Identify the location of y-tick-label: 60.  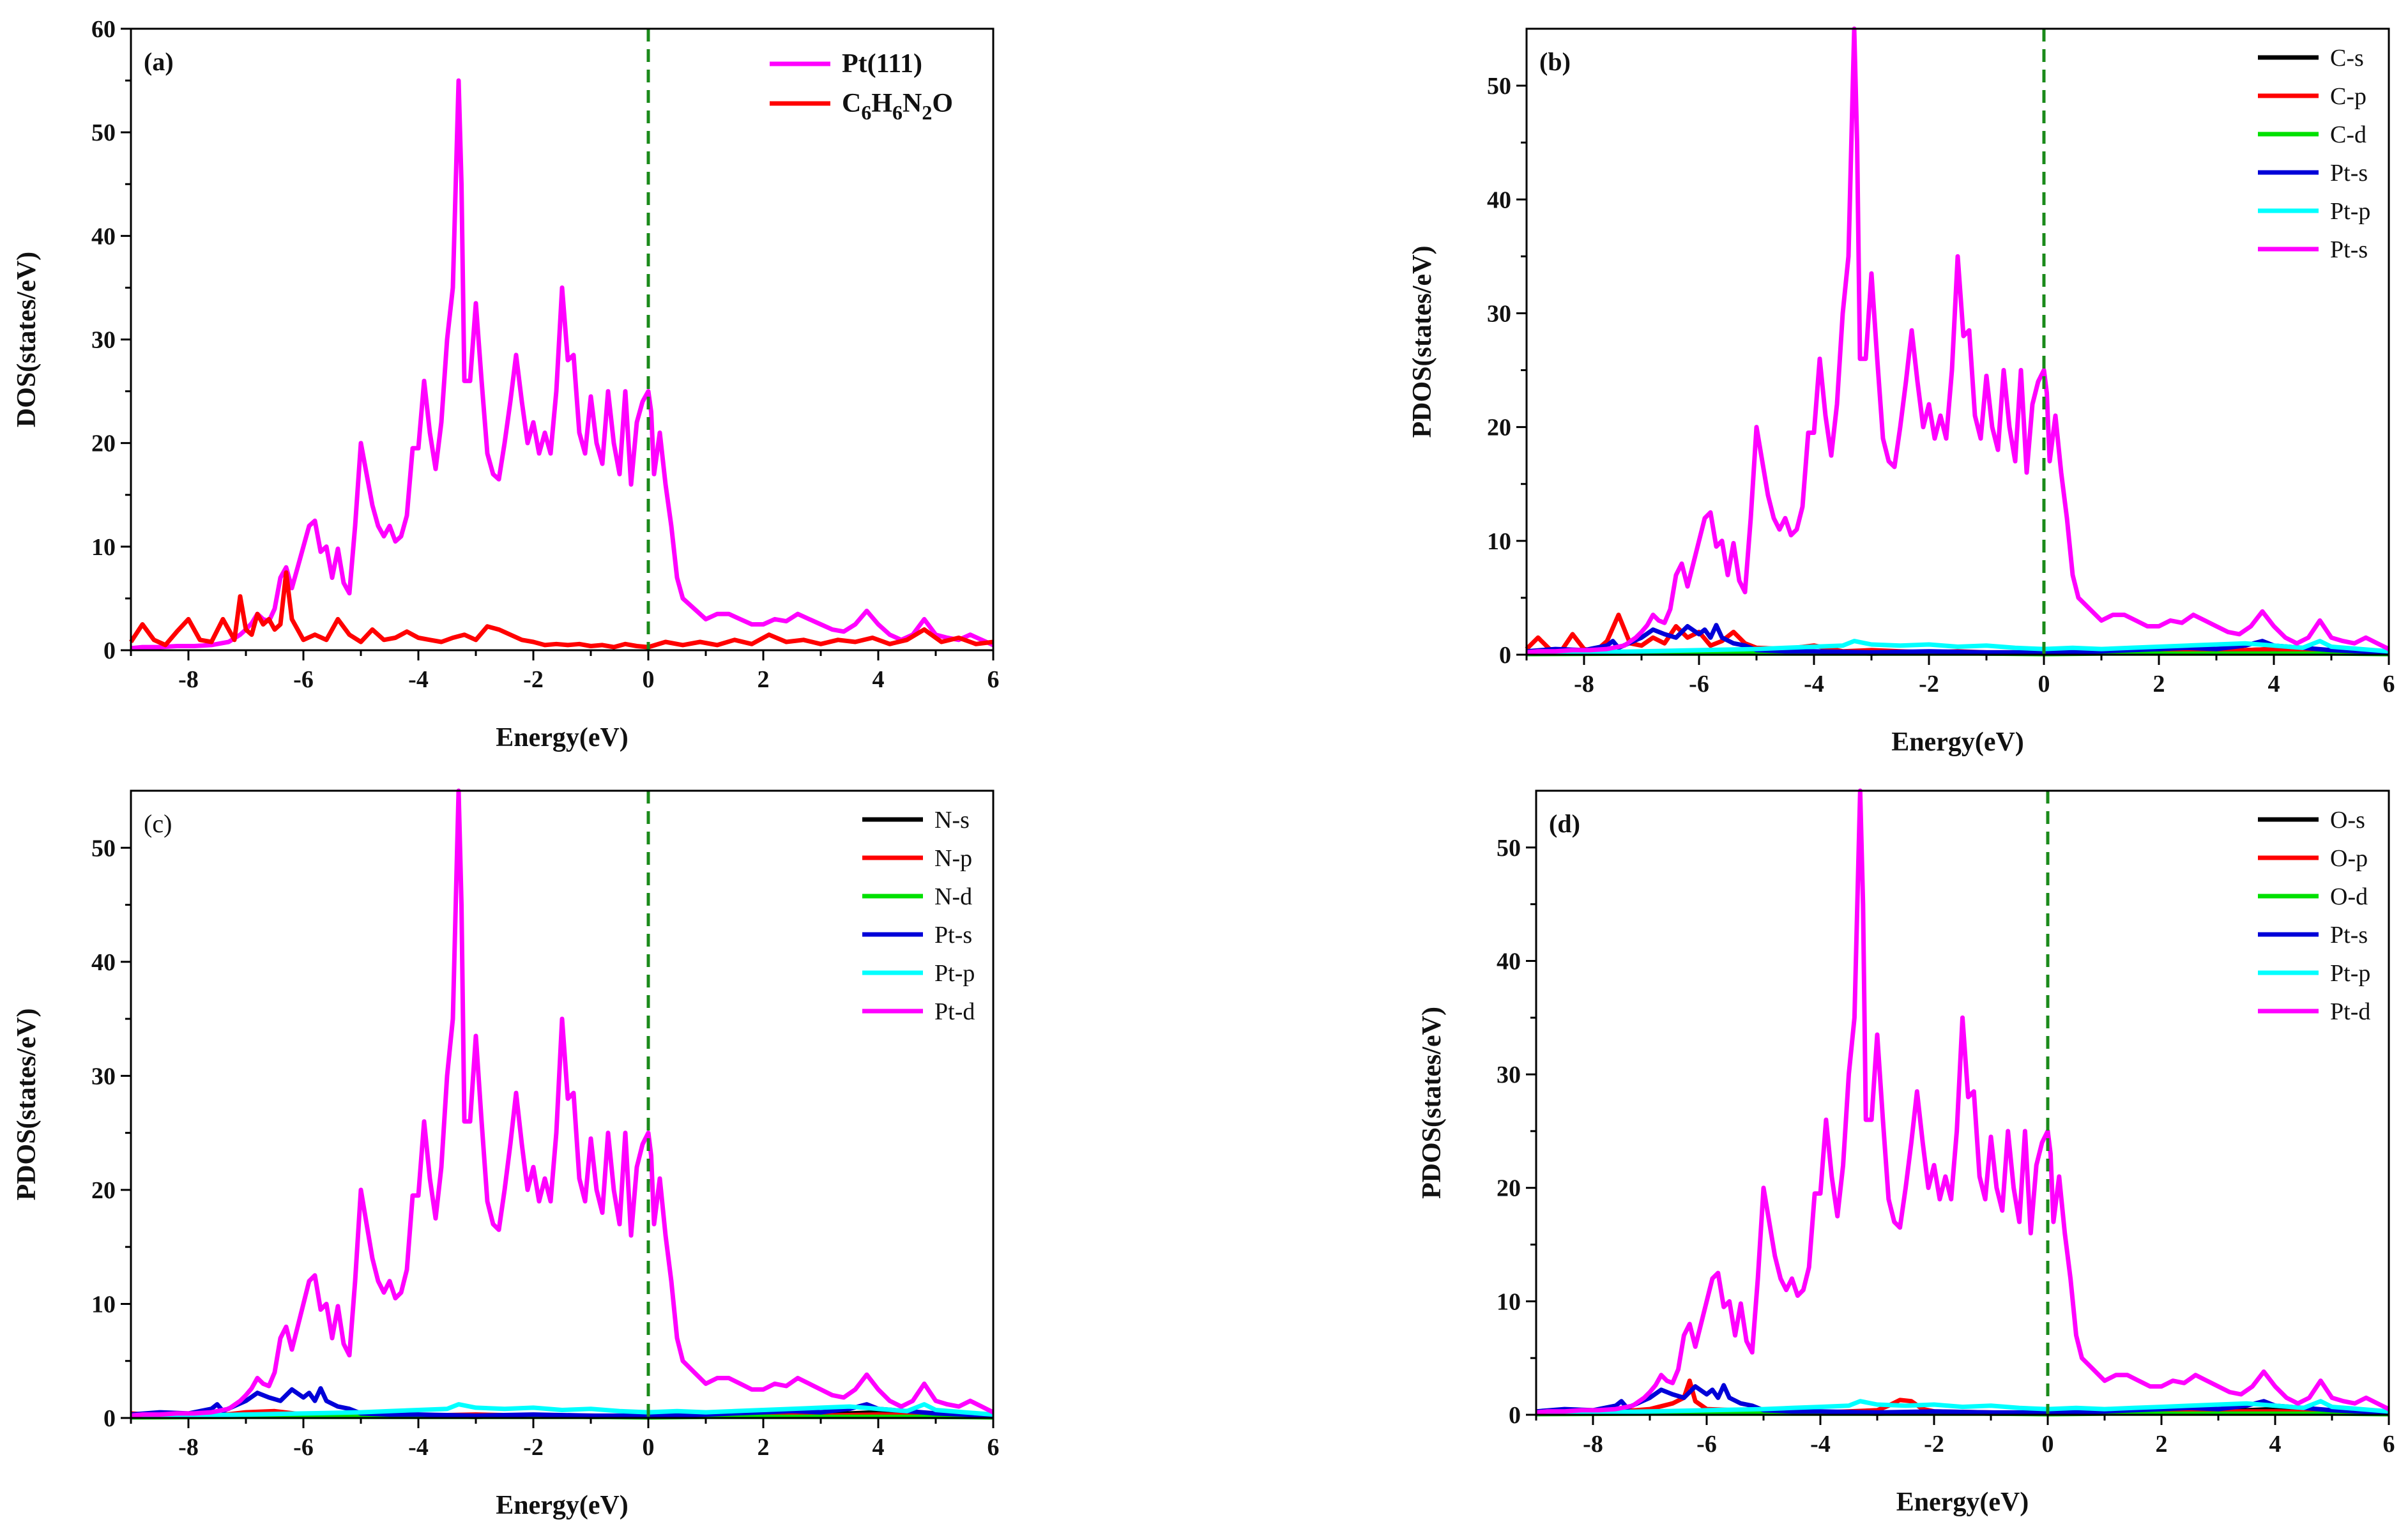
(103, 29).